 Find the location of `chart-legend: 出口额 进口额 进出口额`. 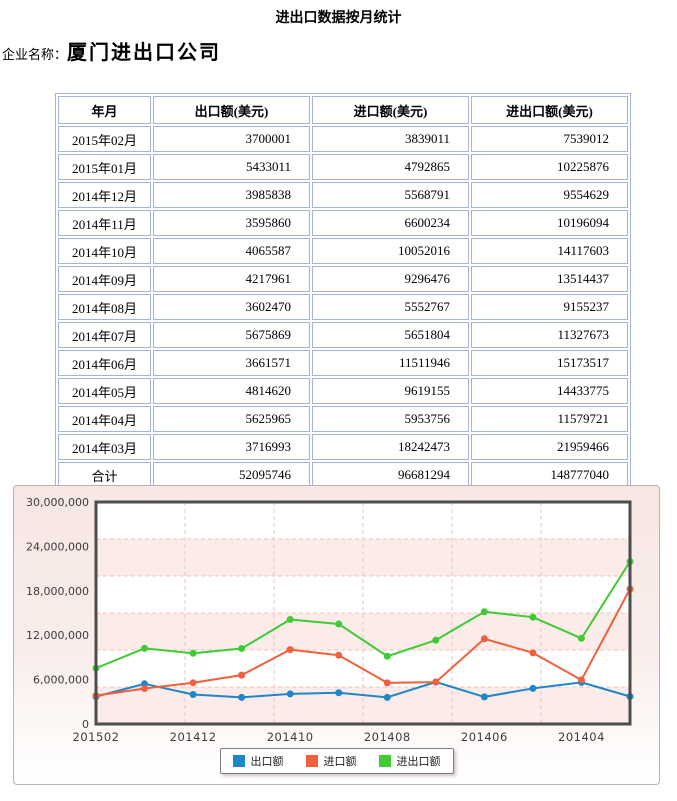

chart-legend: 出口额 进口额 进出口额 is located at coordinates (336, 761).